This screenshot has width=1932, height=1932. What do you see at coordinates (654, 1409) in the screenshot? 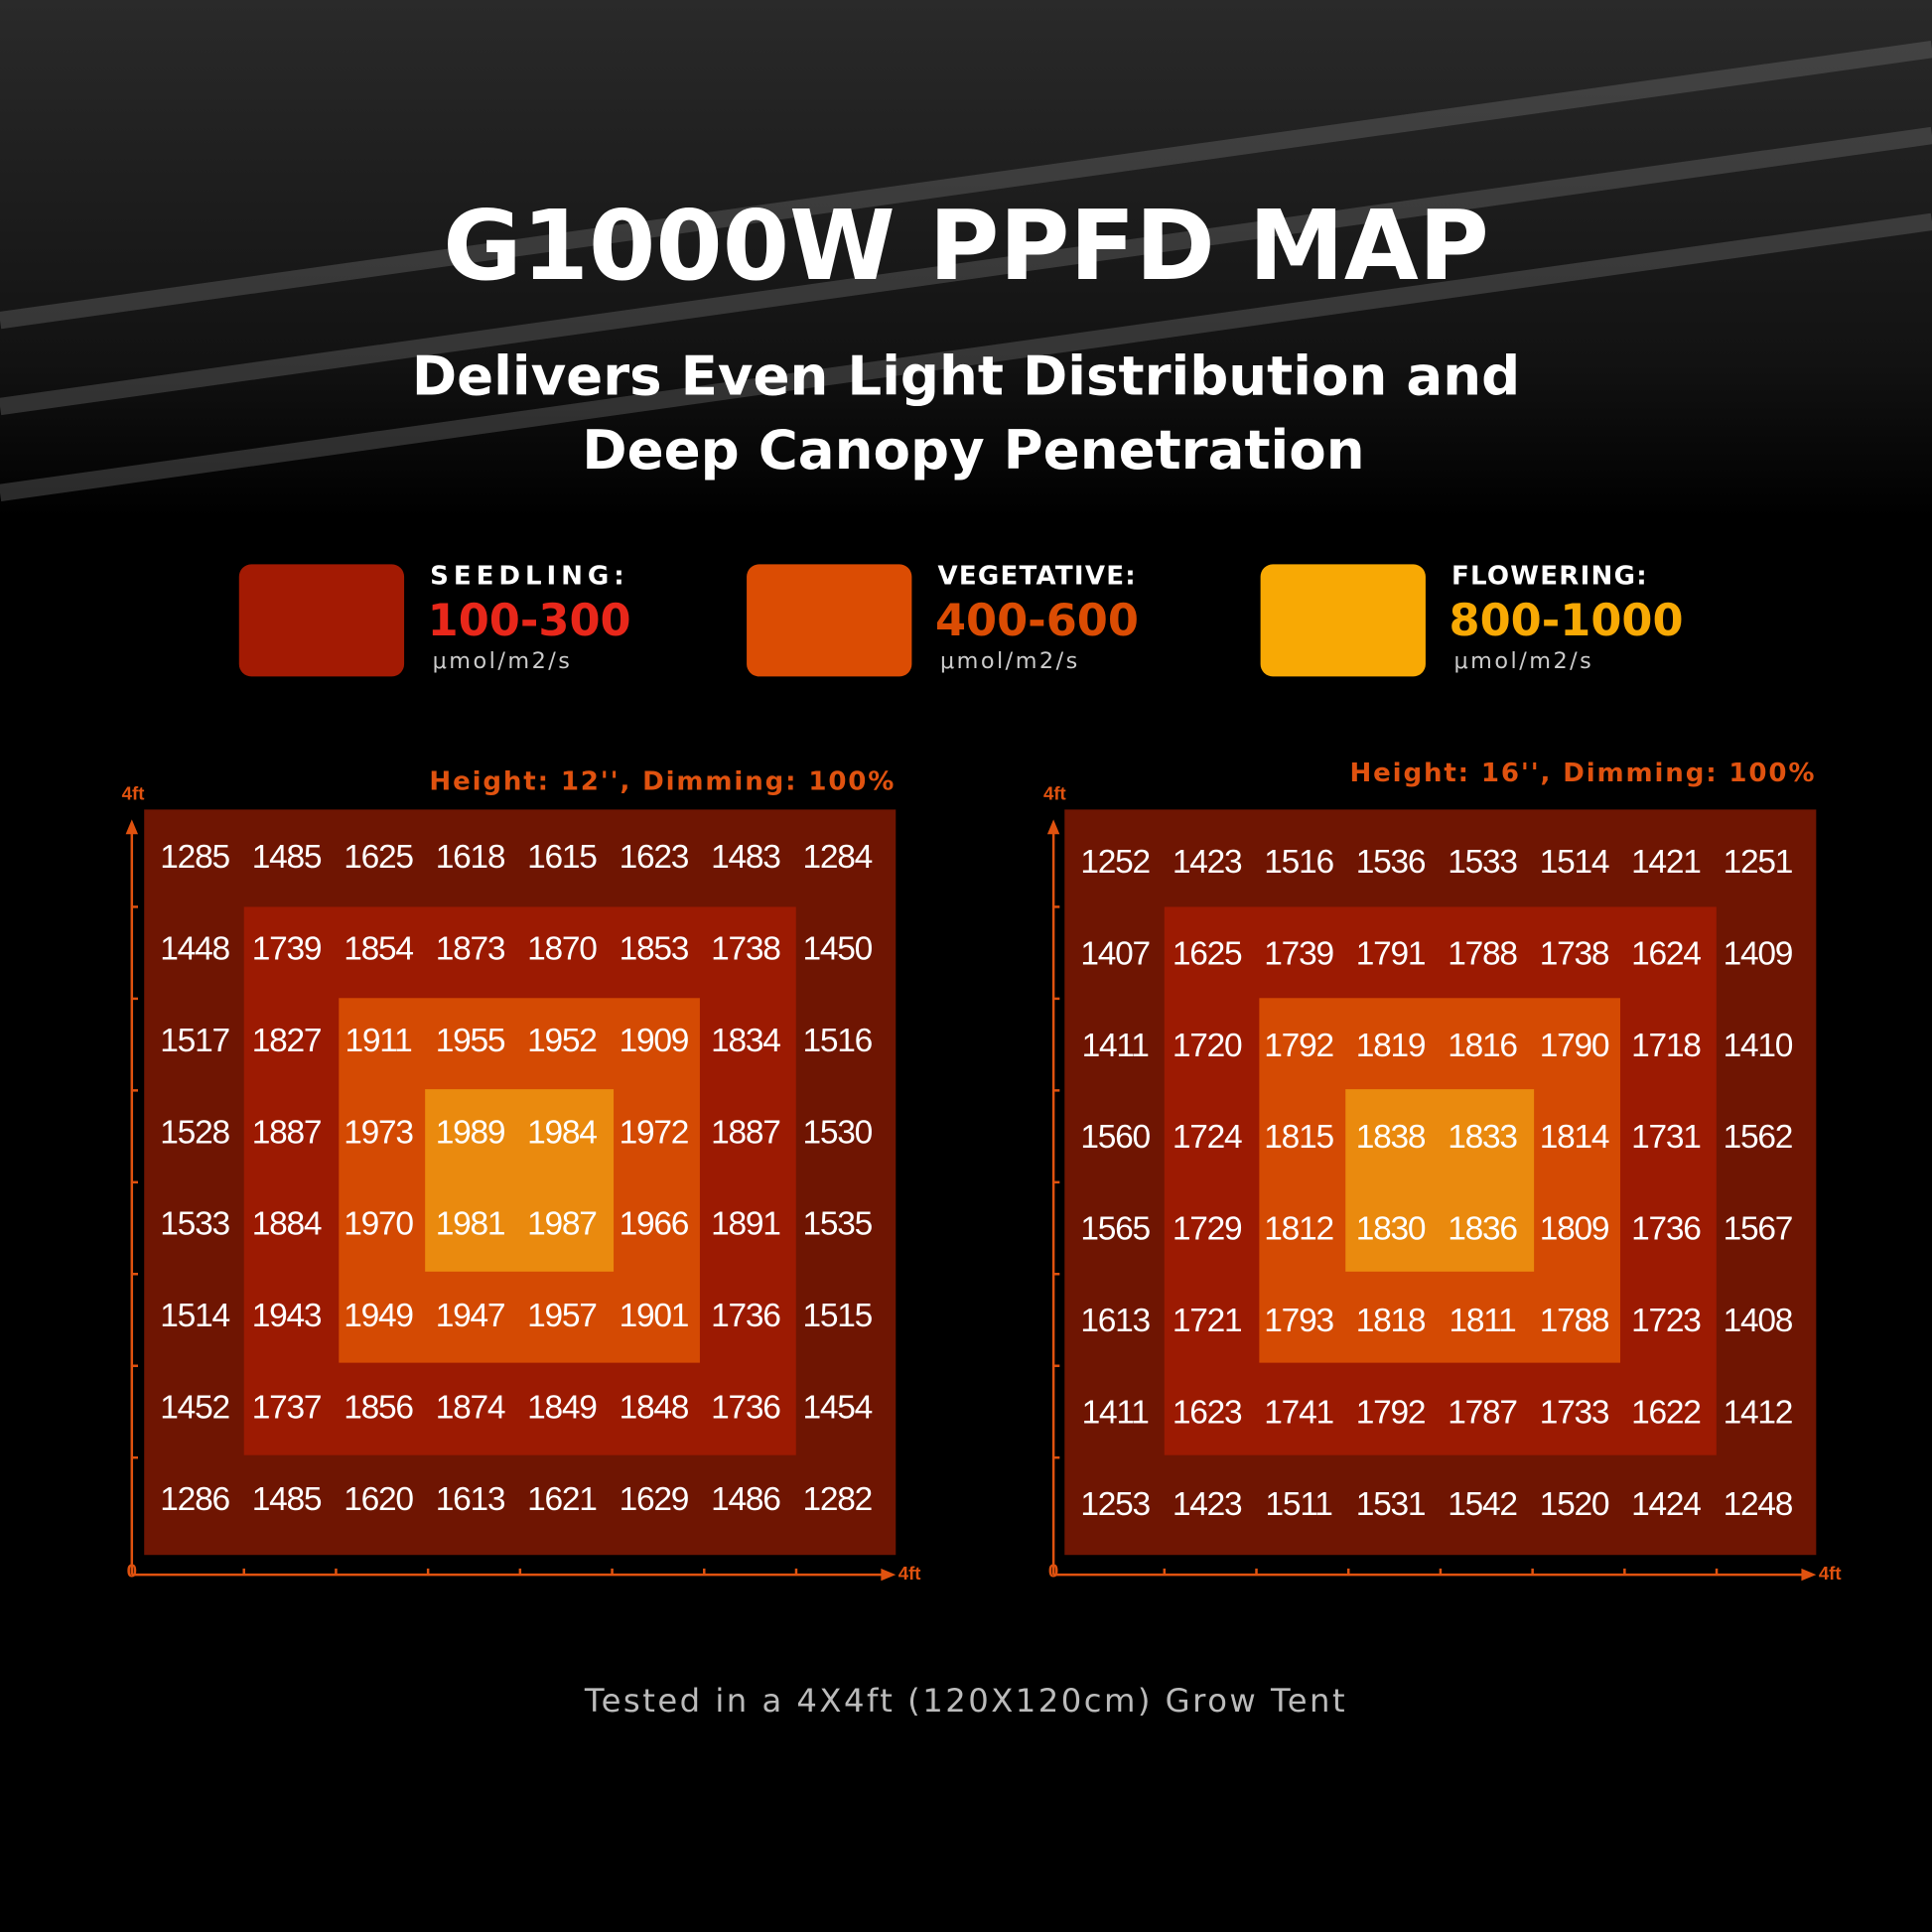
I see `ppfd-value: 1848` at bounding box center [654, 1409].